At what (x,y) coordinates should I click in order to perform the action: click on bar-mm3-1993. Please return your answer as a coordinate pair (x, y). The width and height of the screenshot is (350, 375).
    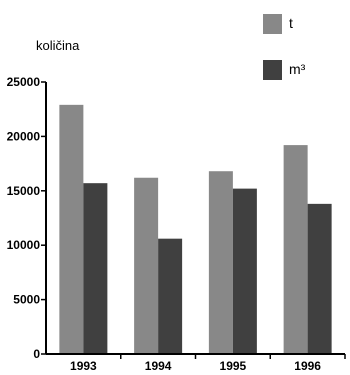
    Looking at the image, I should click on (95, 268).